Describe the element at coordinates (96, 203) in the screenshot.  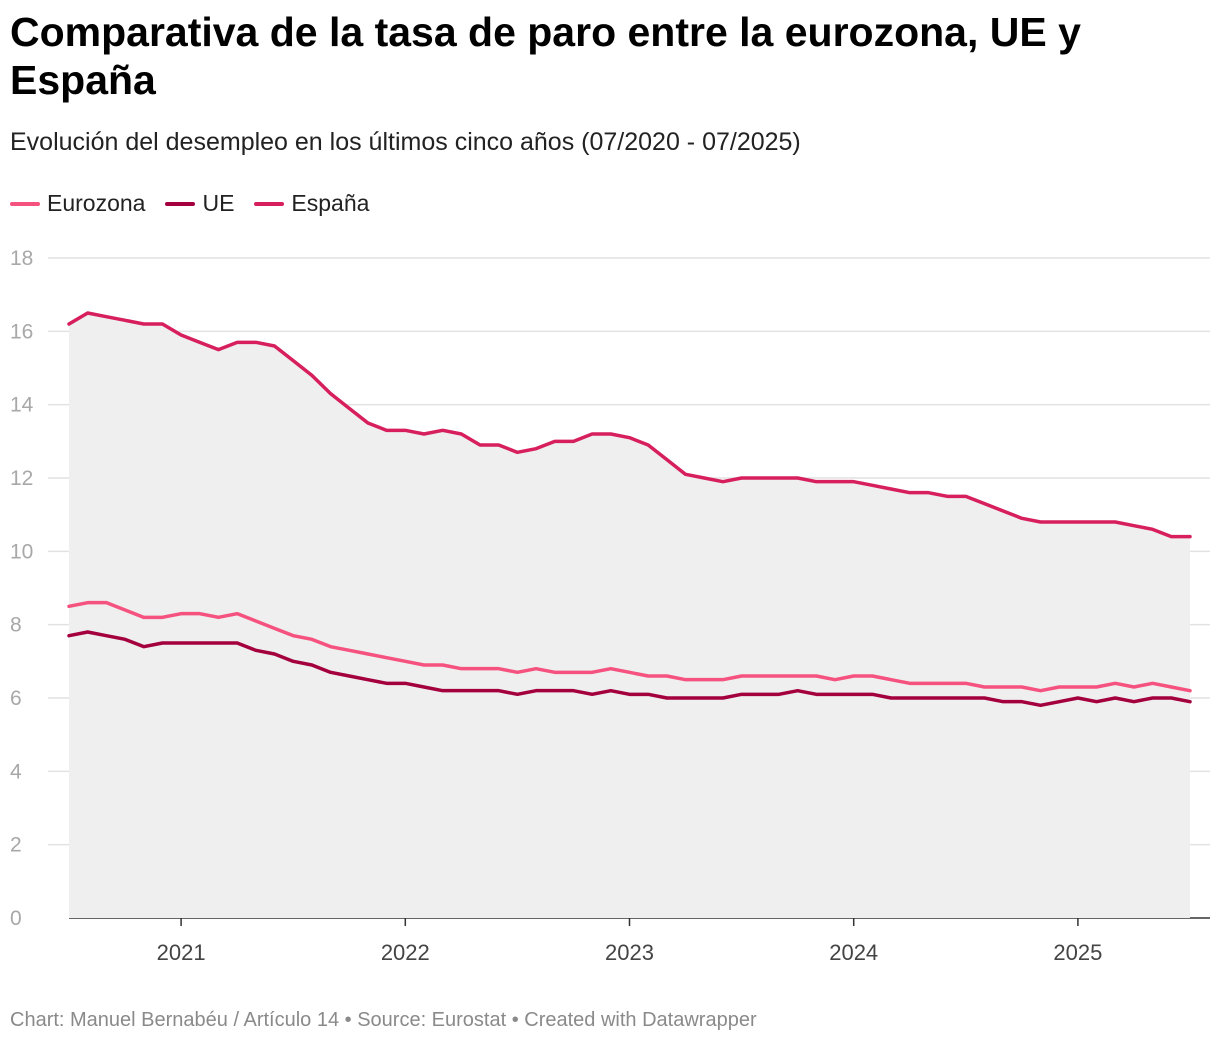
I see `legend-label-eurozona: Eurozona` at that location.